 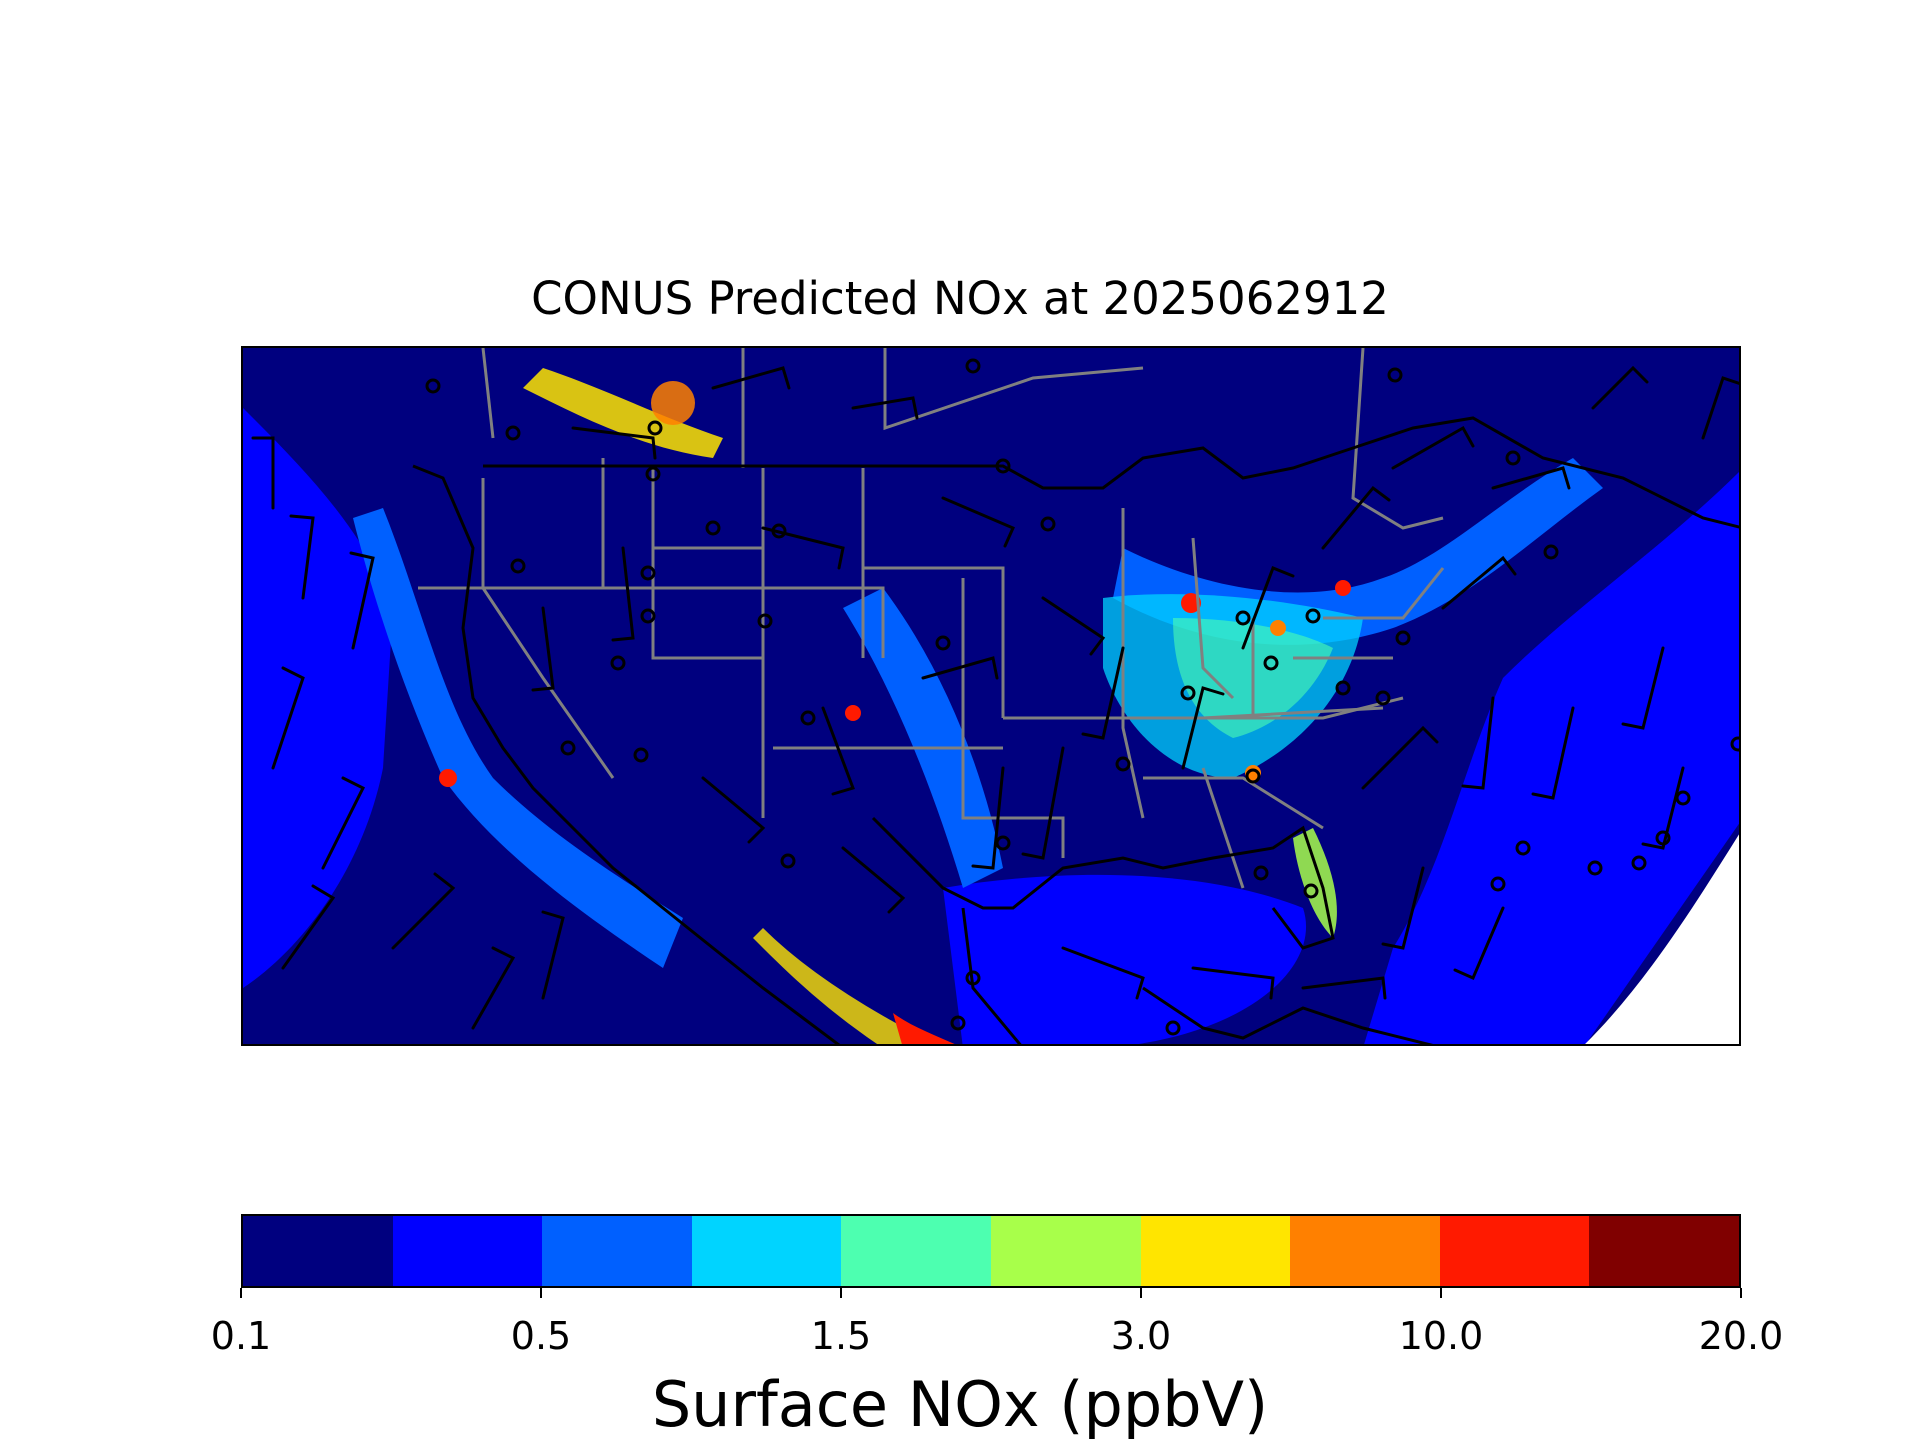 I want to click on colorbar-tick-label: 20.0, so click(x=1741, y=1336).